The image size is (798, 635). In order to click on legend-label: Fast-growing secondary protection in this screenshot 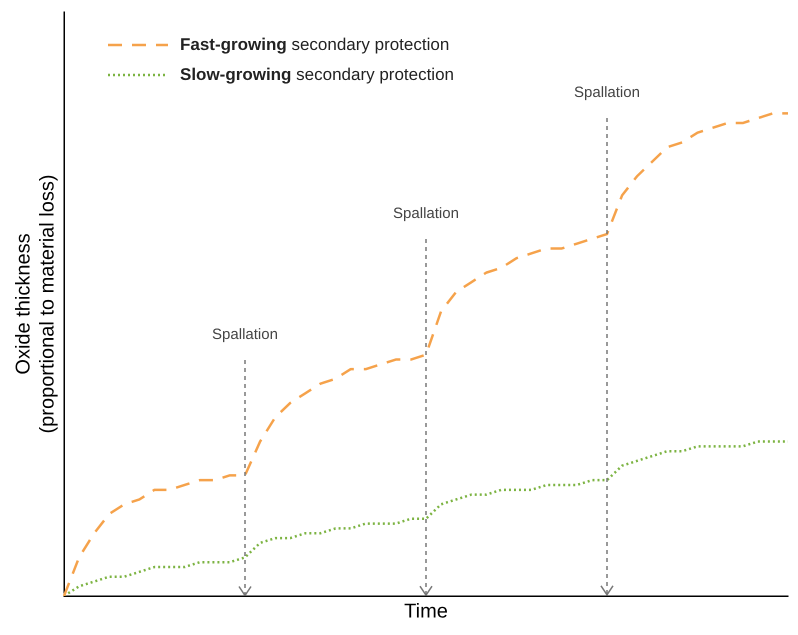, I will do `click(315, 45)`.